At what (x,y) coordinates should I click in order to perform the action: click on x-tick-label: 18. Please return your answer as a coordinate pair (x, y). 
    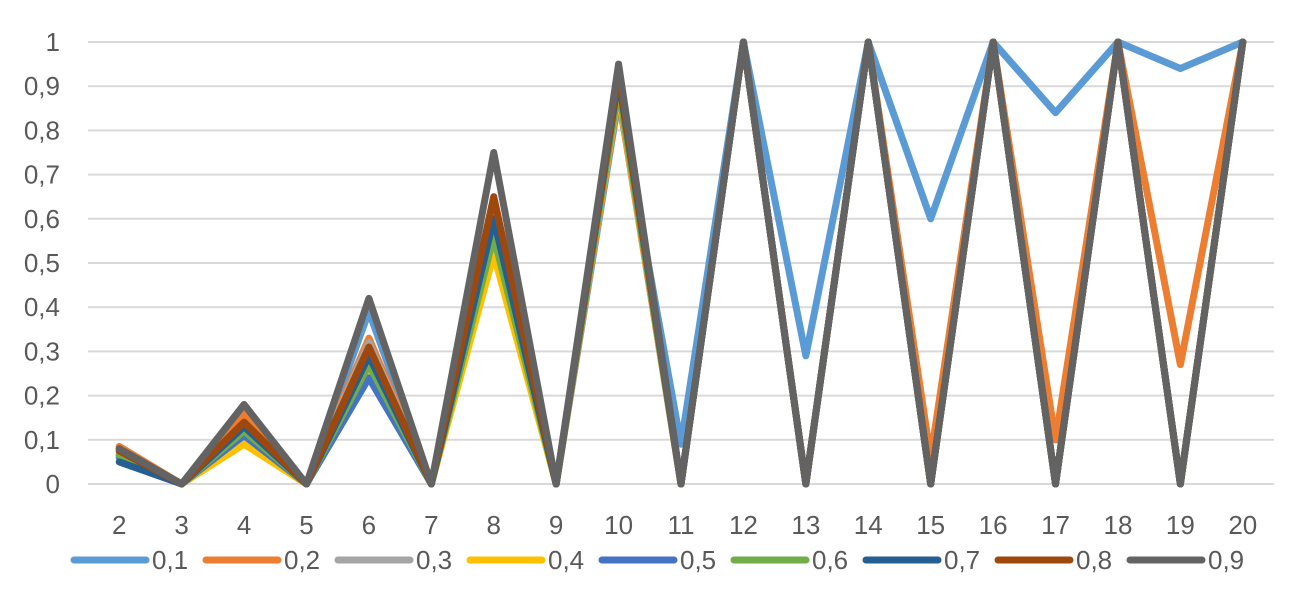
    Looking at the image, I should click on (1117, 525).